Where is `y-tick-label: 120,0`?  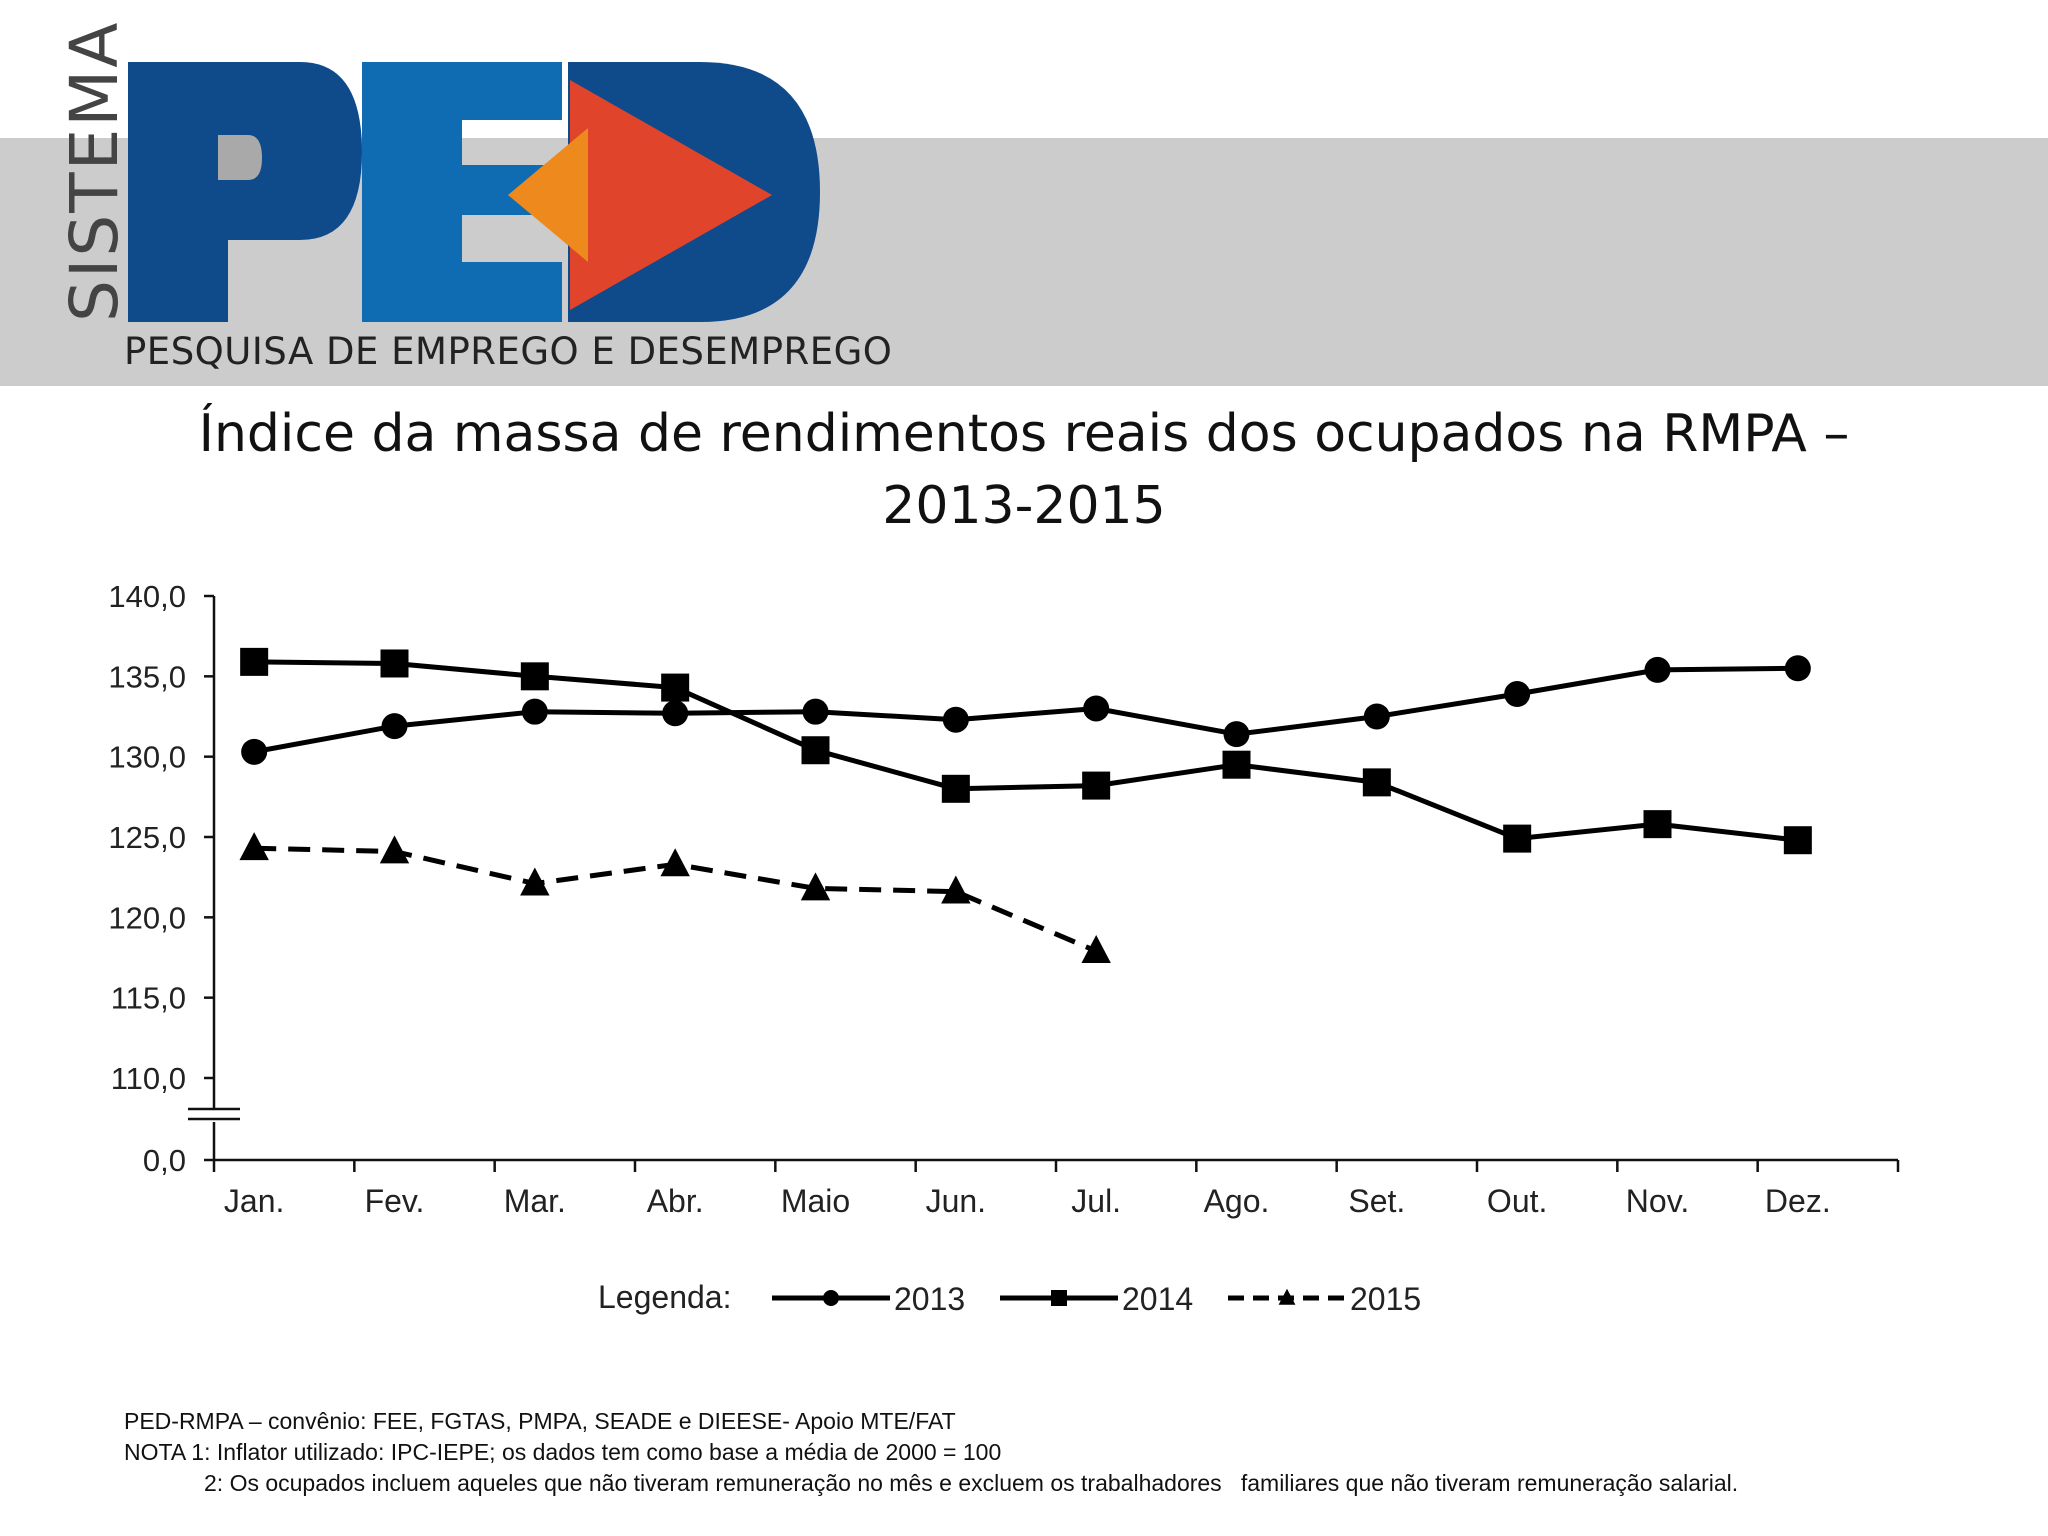 y-tick-label: 120,0 is located at coordinates (147, 917).